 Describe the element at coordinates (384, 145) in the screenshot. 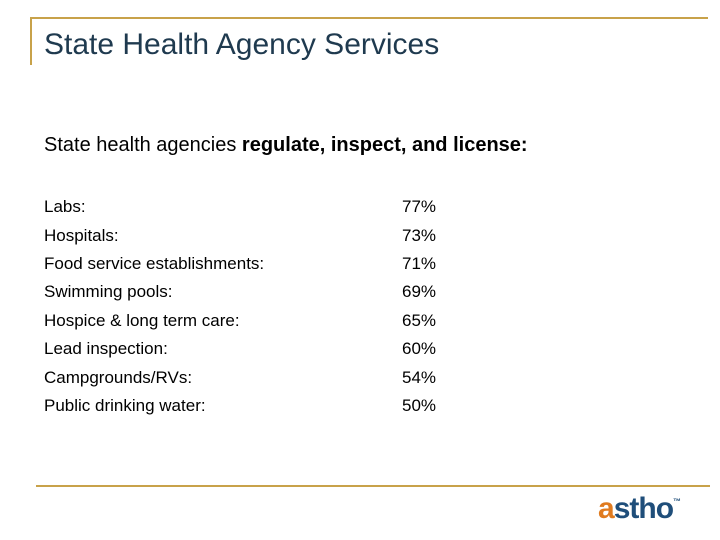

I see `subtitle-bold: regulate, inspect, and license:` at that location.